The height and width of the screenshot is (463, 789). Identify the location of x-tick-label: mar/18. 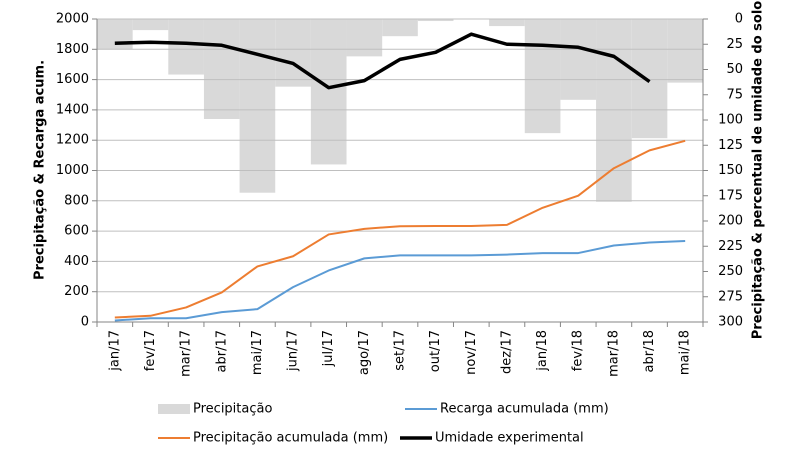
(613, 353).